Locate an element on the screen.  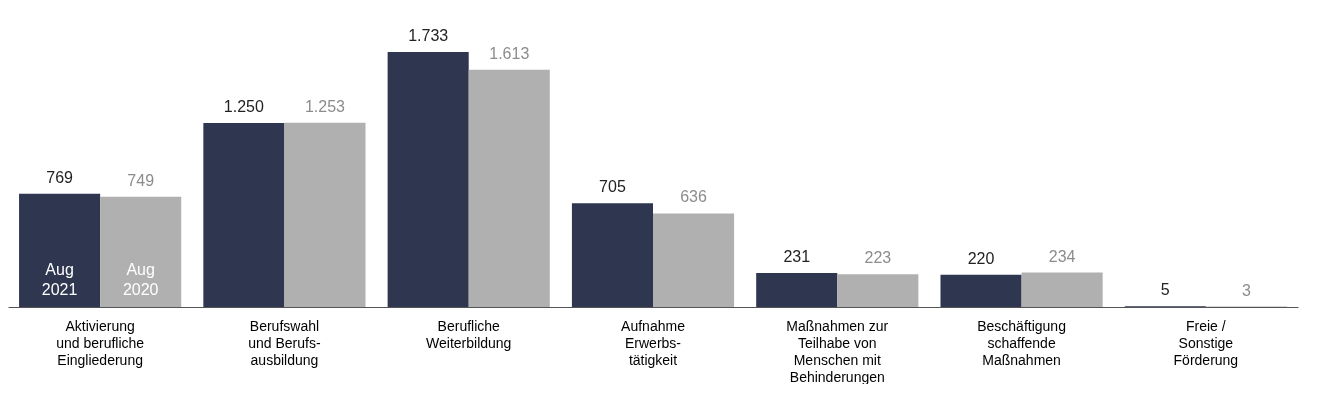
data-label: 1.253 is located at coordinates (325, 106).